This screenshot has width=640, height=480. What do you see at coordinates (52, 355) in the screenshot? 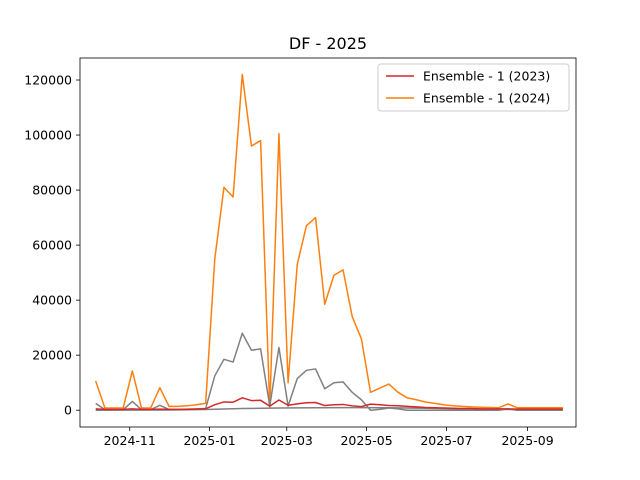
I see `y-tick-label: 20000` at bounding box center [52, 355].